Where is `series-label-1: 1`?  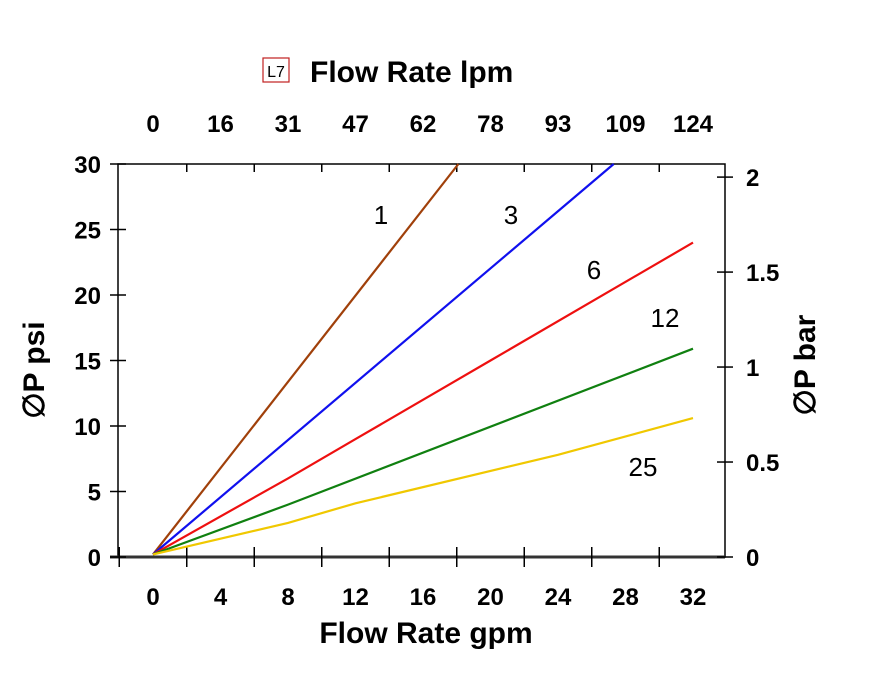 series-label-1: 1 is located at coordinates (381, 215).